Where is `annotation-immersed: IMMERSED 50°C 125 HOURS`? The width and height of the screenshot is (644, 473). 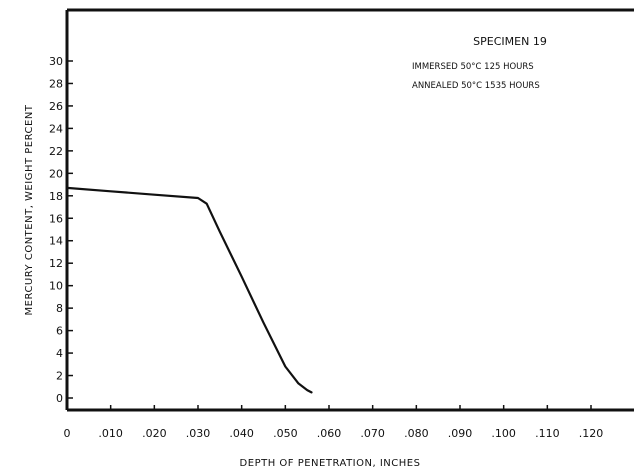 annotation-immersed: IMMERSED 50°C 125 HOURS is located at coordinates (473, 67).